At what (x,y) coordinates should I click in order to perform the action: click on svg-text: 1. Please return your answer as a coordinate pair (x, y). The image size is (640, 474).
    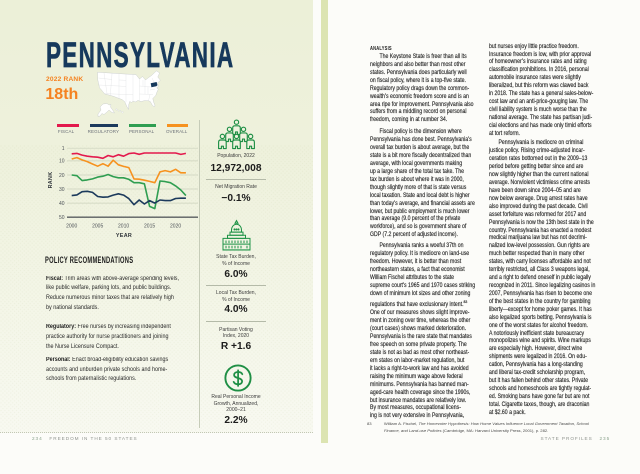
    Looking at the image, I should click on (63, 149).